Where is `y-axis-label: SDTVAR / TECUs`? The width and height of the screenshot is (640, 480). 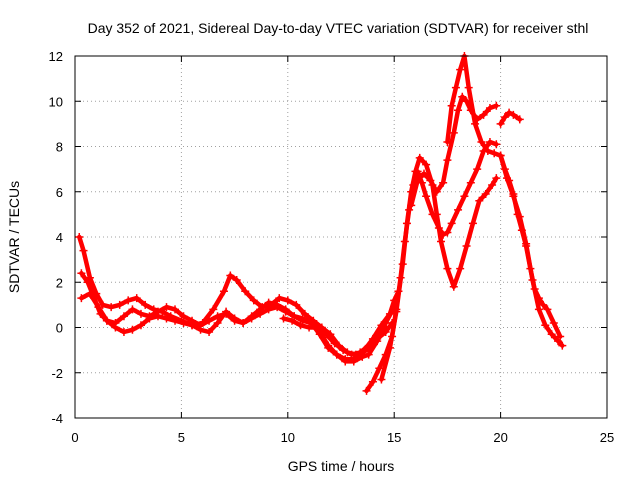 y-axis-label: SDTVAR / TECUs is located at coordinates (14, 237).